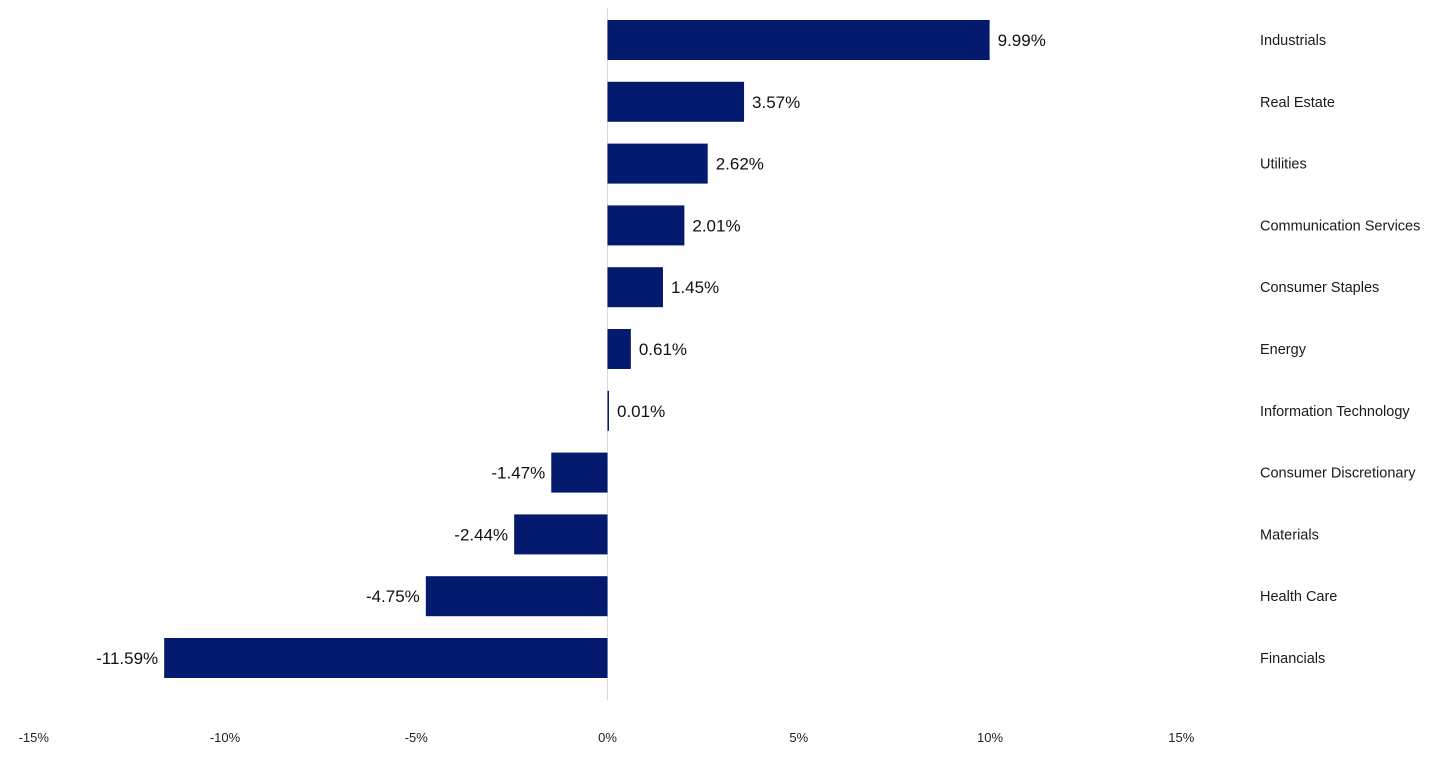 Image resolution: width=1445 pixels, height=764 pixels. I want to click on category-label: Industrials, so click(1293, 41).